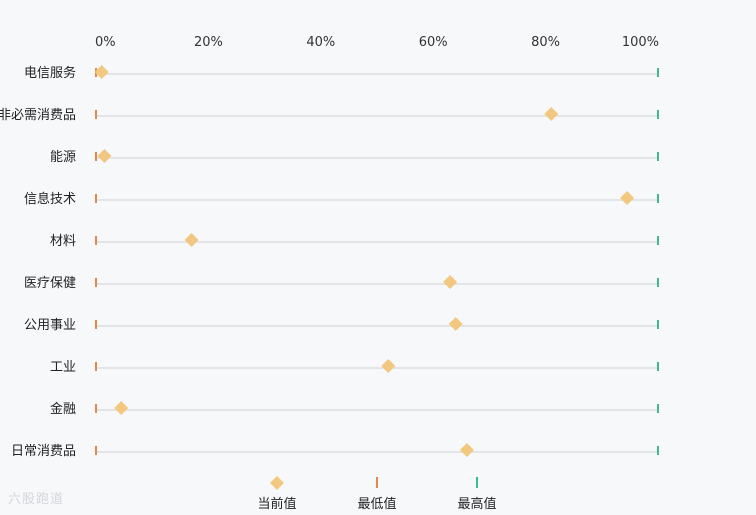  Describe the element at coordinates (354, 367) in the screenshot. I see `chart-row: 工业` at that location.